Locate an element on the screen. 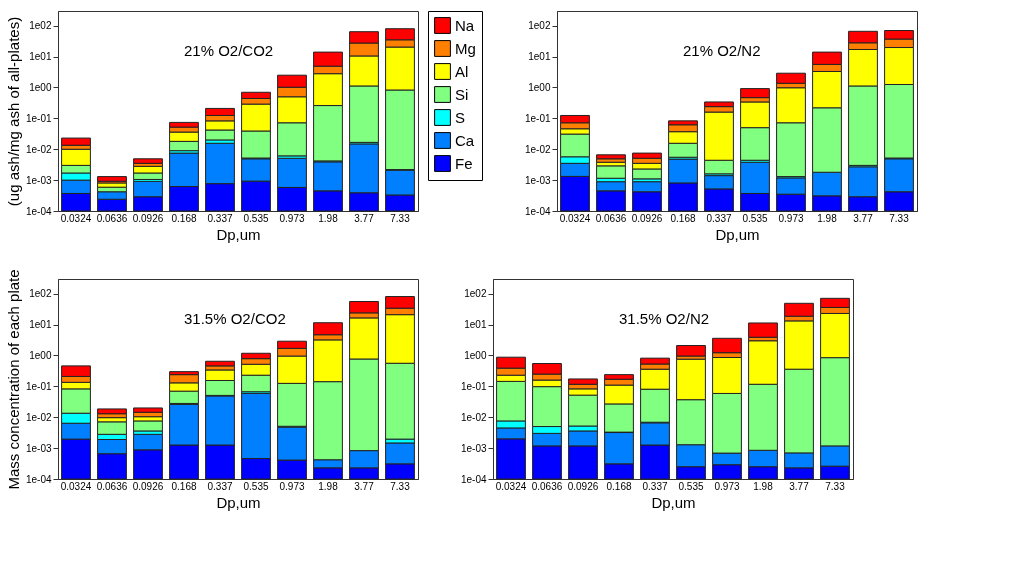 The image size is (1021, 588). text: 21% O2/N2 is located at coordinates (722, 50).